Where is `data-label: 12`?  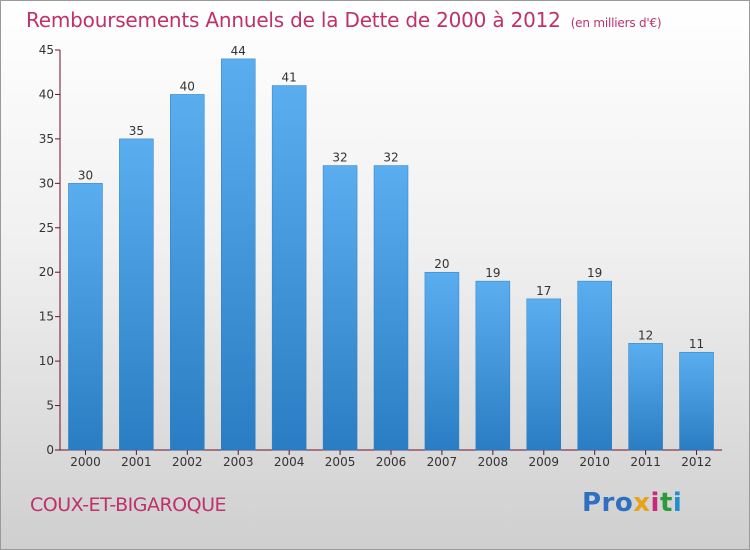
data-label: 12 is located at coordinates (645, 335).